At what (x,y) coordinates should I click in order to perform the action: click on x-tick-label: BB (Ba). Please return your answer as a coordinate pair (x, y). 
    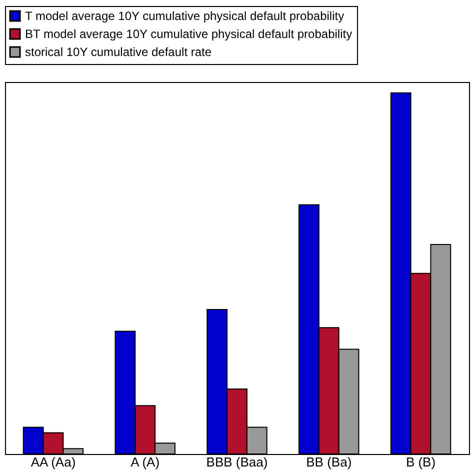
    Looking at the image, I should click on (329, 462).